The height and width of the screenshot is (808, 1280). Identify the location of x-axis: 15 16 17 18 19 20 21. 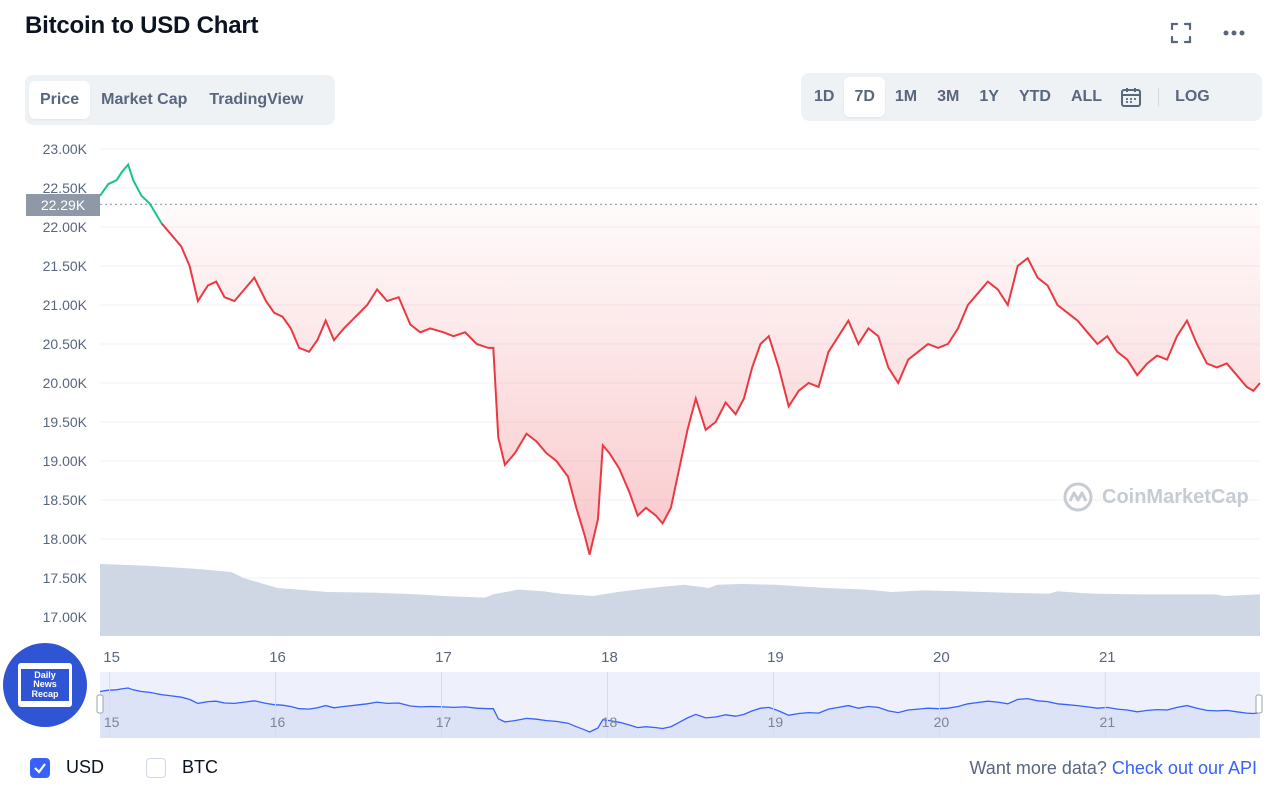
(609, 657).